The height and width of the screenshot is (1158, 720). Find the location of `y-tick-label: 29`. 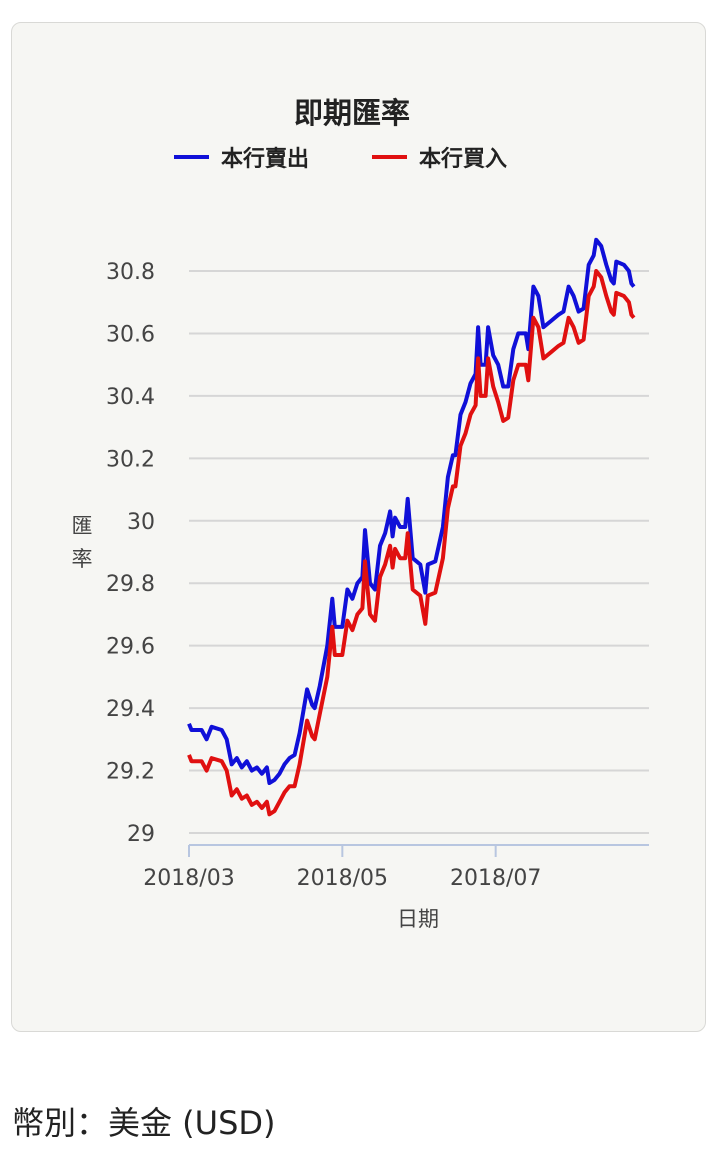

y-tick-label: 29 is located at coordinates (141, 834).